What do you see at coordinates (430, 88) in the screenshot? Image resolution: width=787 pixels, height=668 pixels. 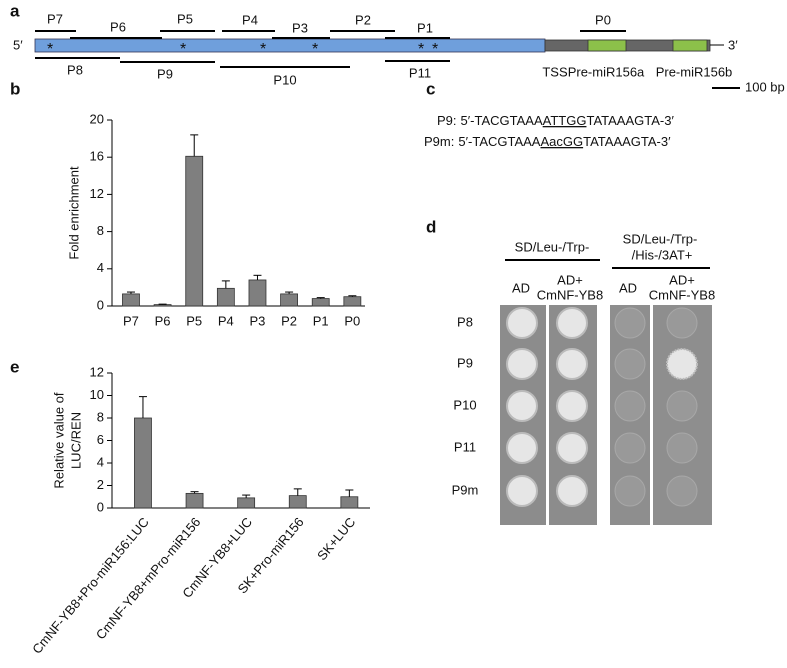 I see `panel-label: c` at bounding box center [430, 88].